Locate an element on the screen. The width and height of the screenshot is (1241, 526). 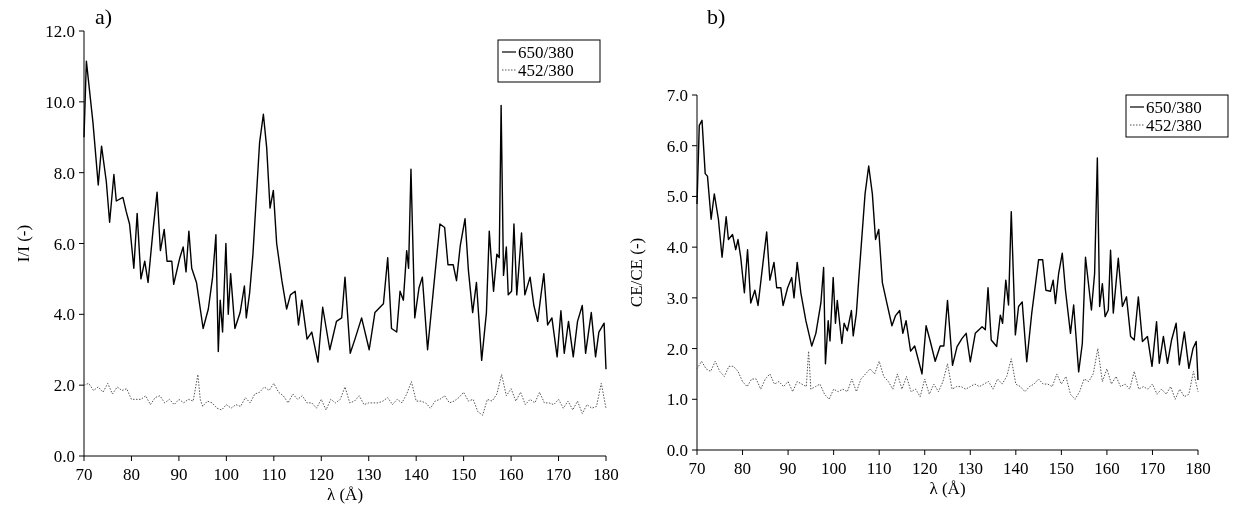
y-tick-label: 7.0 is located at coordinates (677, 95).